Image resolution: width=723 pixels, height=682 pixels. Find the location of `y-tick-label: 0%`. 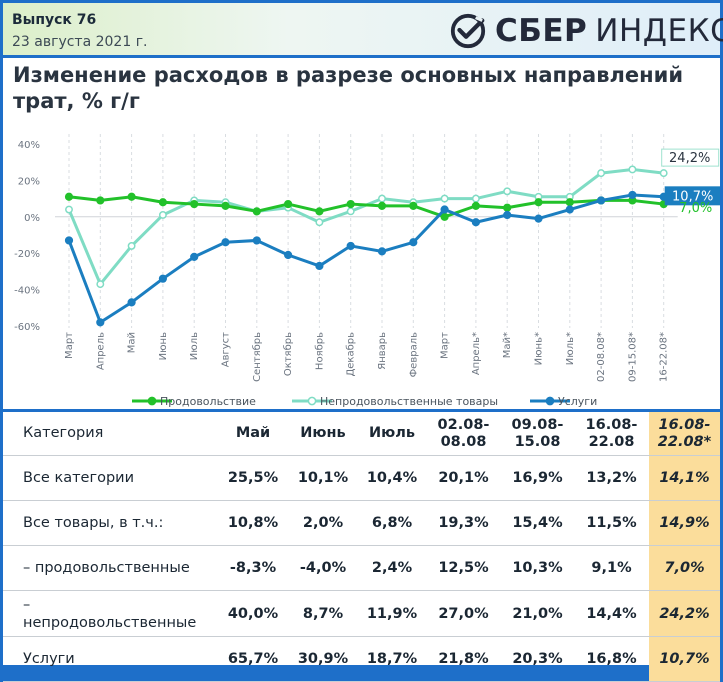

y-tick-label: 0% is located at coordinates (32, 218).